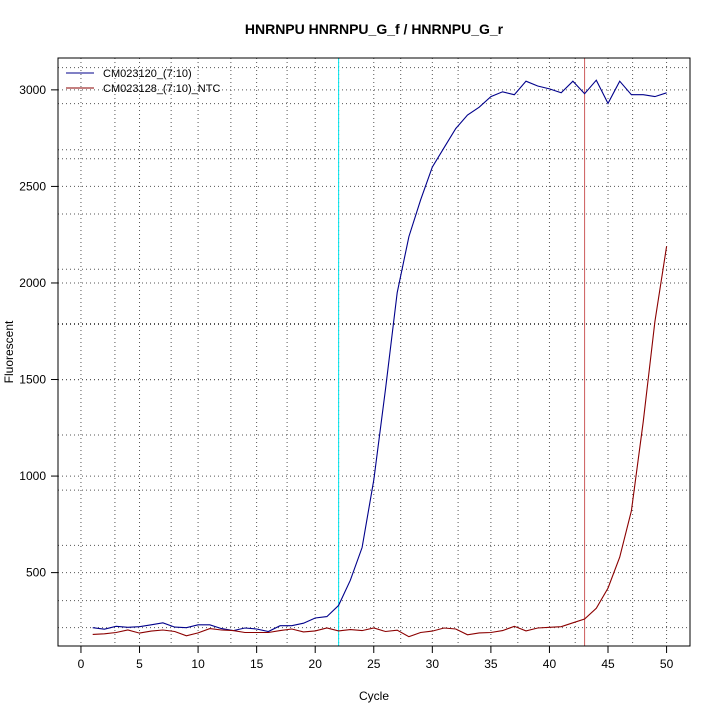 The height and width of the screenshot is (720, 720). I want to click on y-axis: 500 1000 1500 2000 2500 3000, so click(38, 331).